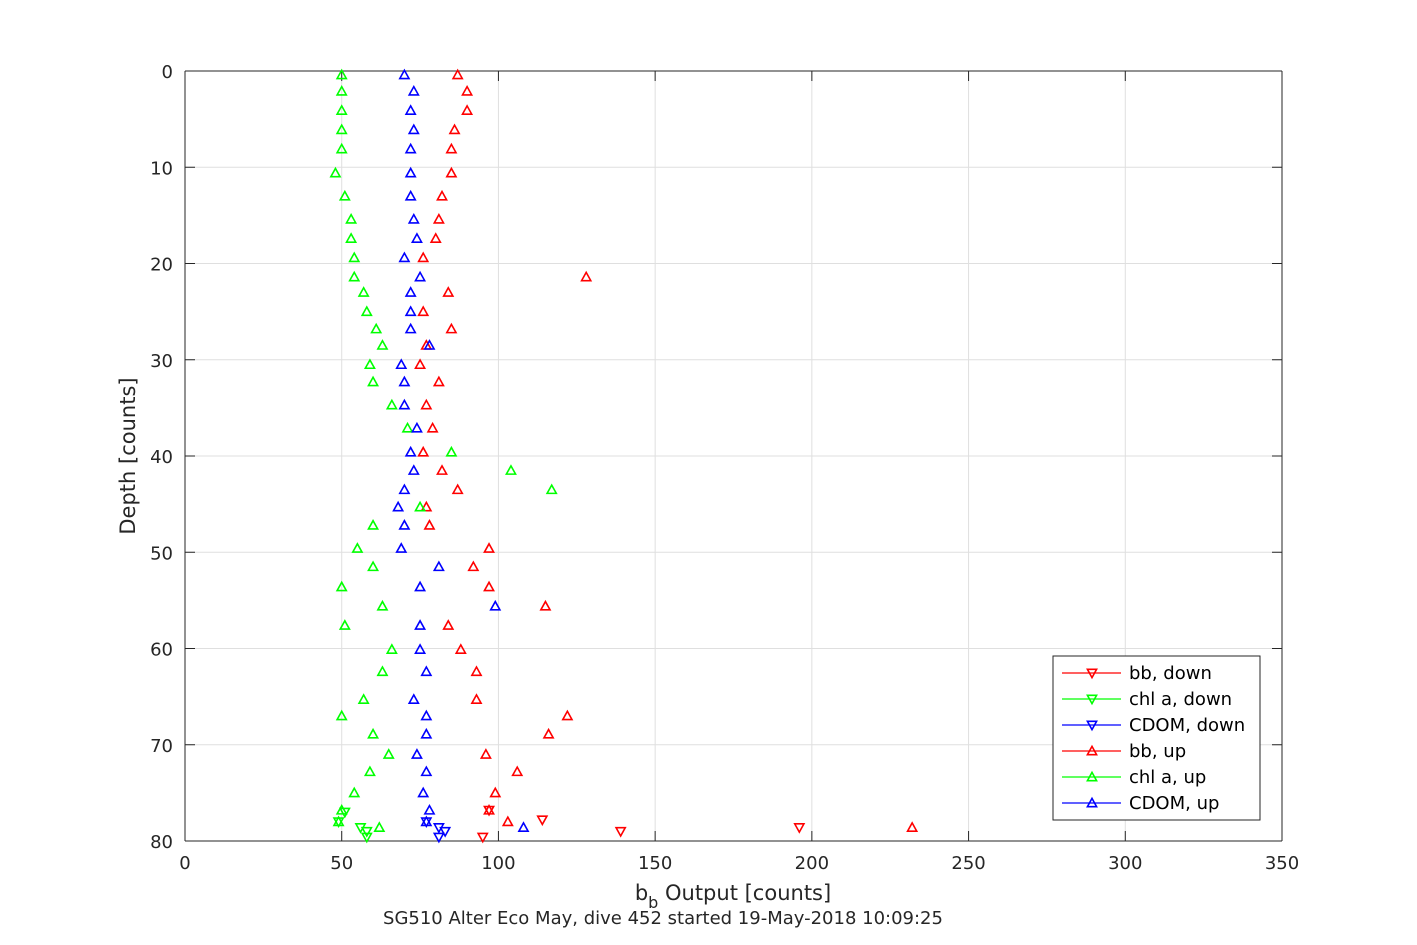 This screenshot has height=945, width=1417. Describe the element at coordinates (1140, 803) in the screenshot. I see `legend-entry: CDOM, up` at that location.